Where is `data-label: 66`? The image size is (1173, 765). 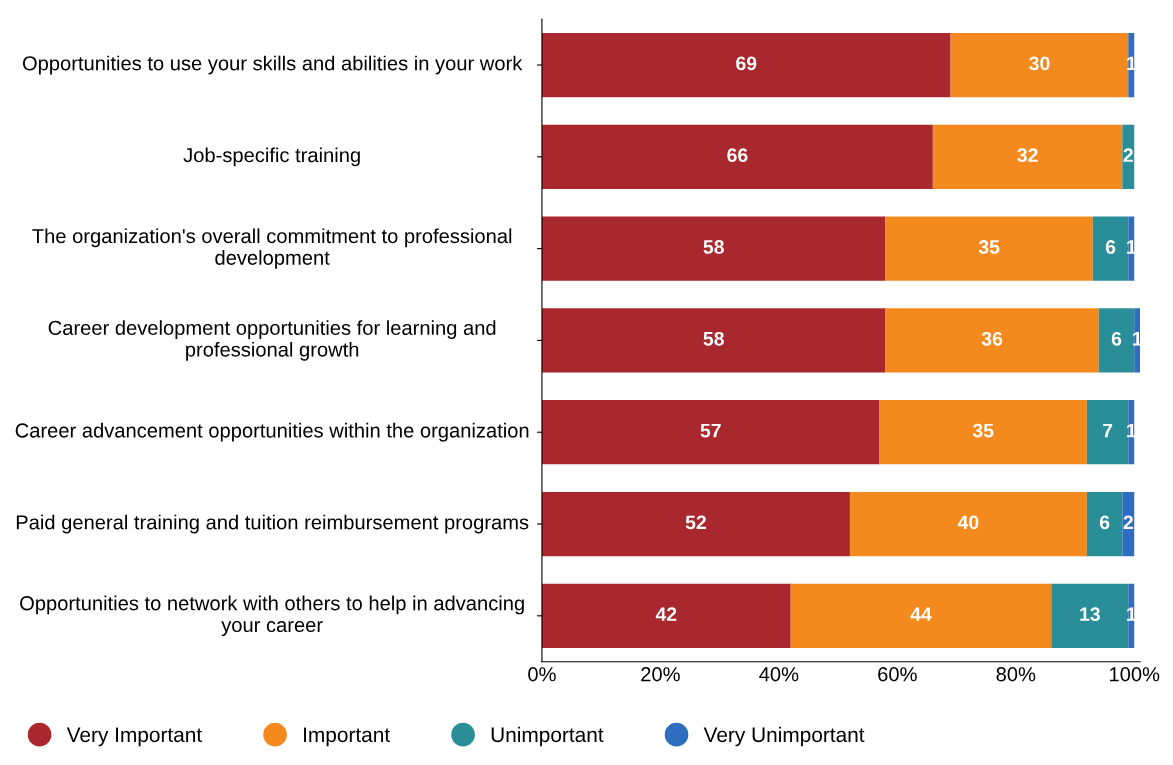
data-label: 66 is located at coordinates (737, 155).